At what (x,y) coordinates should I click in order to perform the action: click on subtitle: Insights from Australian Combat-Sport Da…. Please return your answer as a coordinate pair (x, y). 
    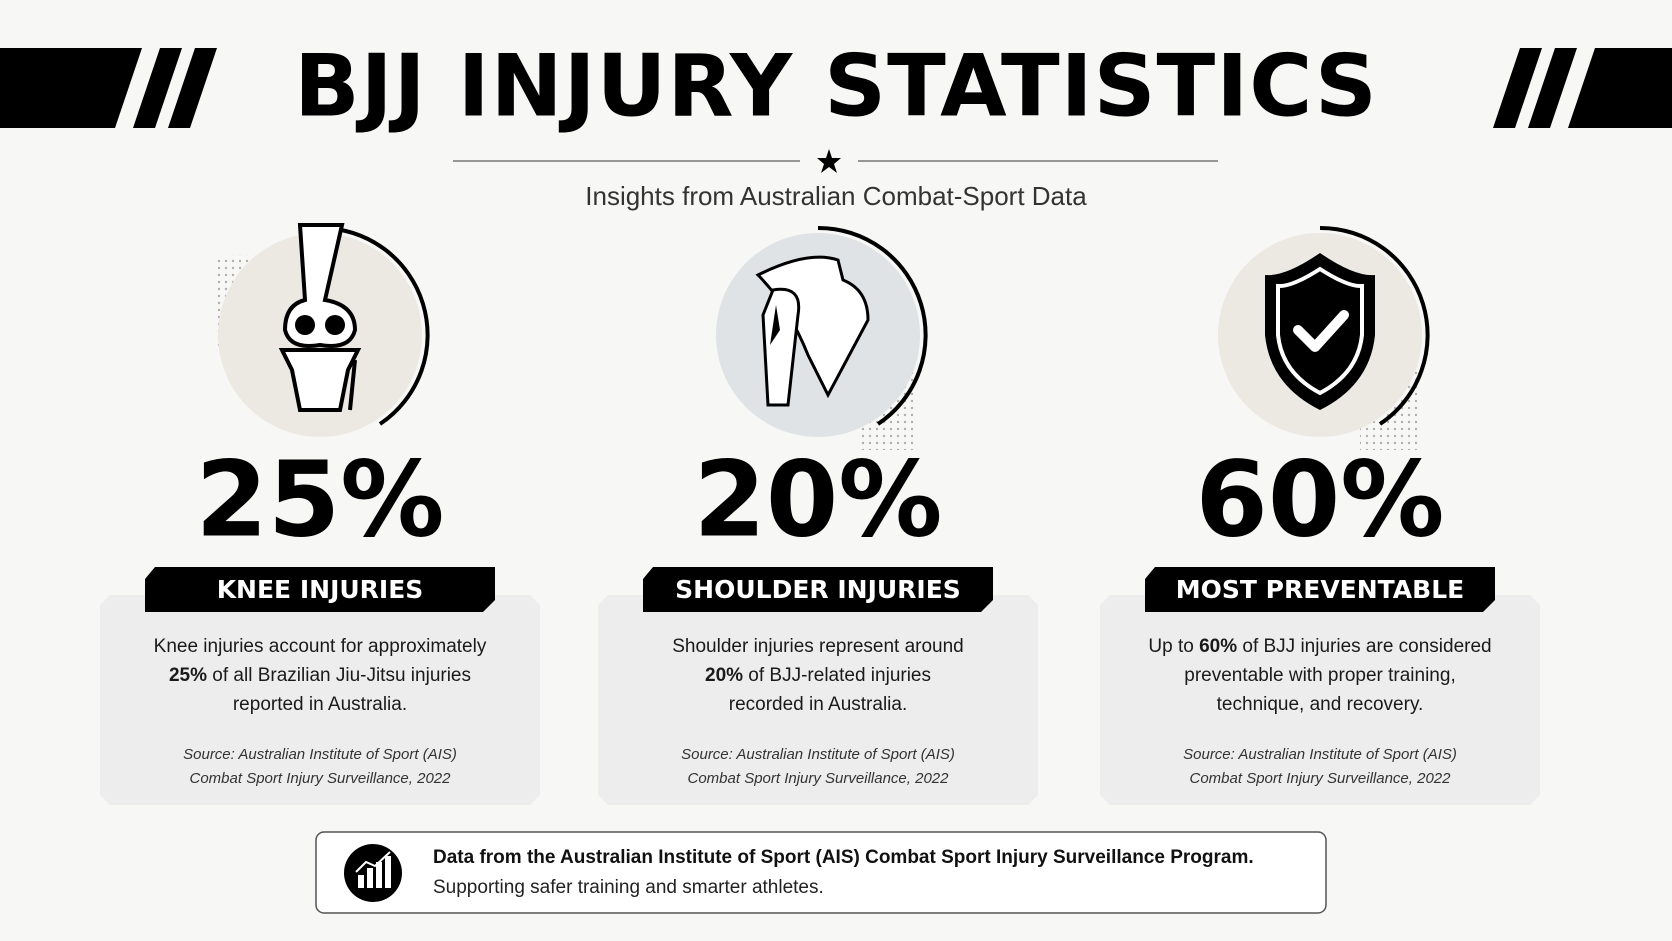
    Looking at the image, I should click on (836, 196).